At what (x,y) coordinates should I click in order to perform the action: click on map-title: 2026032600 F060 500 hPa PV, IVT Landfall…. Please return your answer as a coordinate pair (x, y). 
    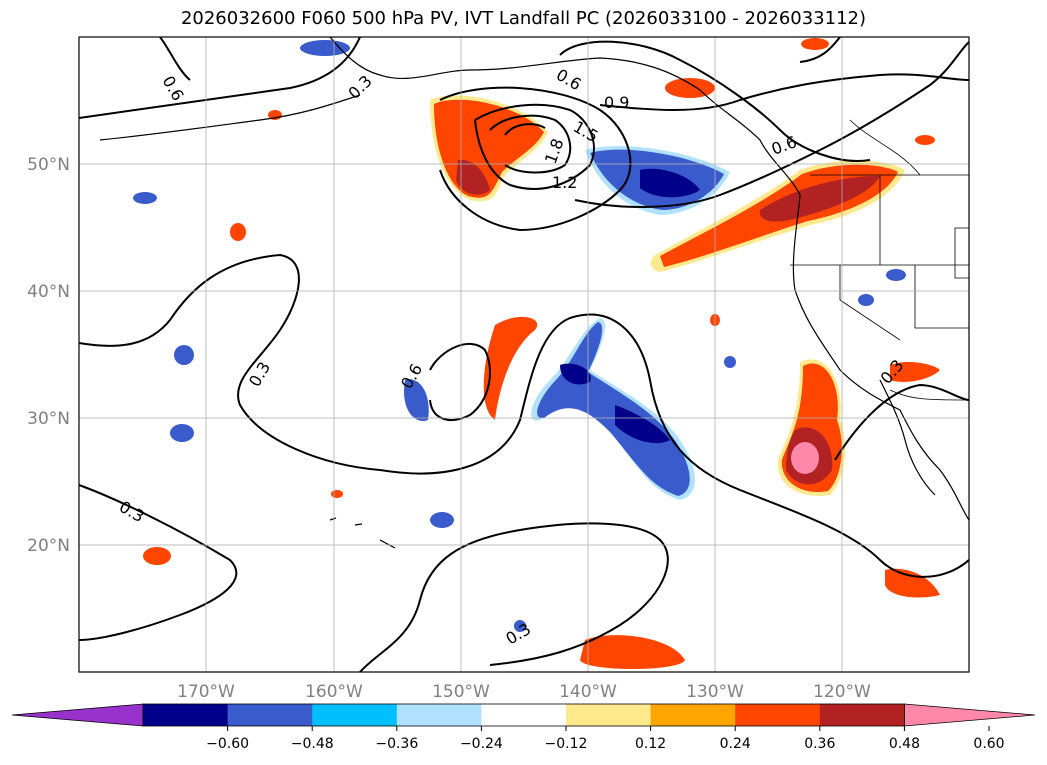
    Looking at the image, I should click on (523, 18).